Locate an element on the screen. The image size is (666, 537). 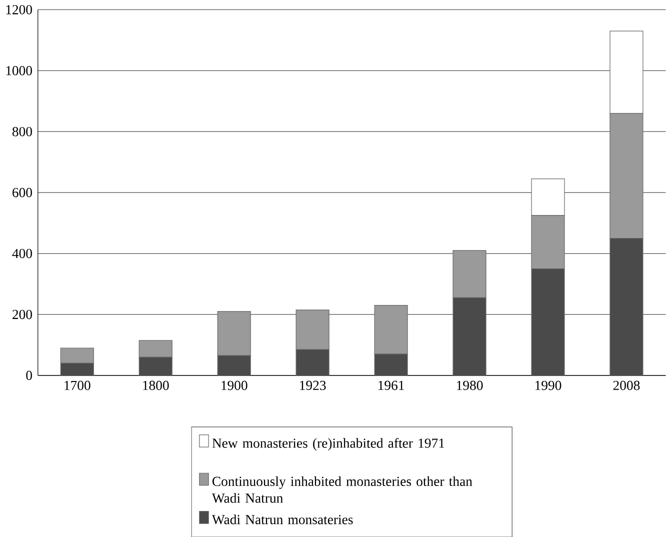
x-tick-label: 1961 is located at coordinates (391, 385).